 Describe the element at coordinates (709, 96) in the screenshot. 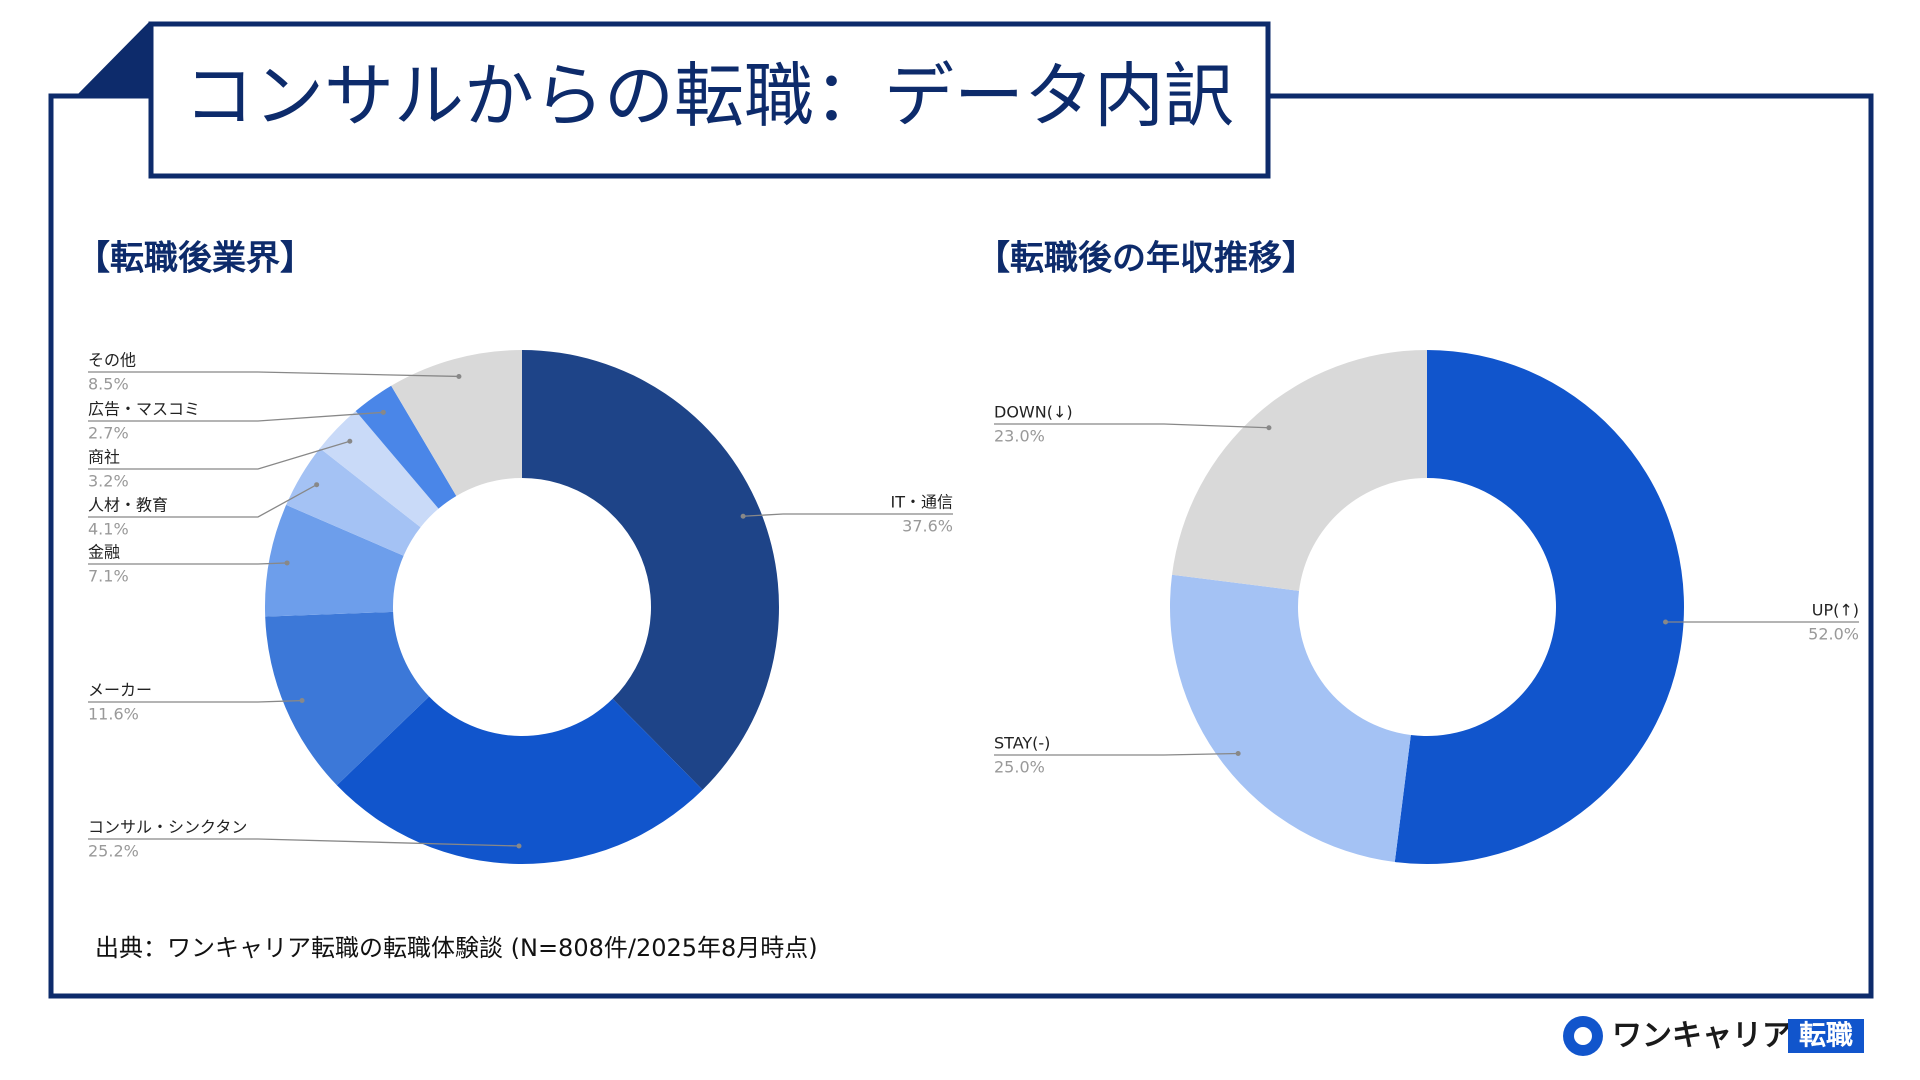

I see `page-title: コンサルからの転職：データ内訳` at that location.